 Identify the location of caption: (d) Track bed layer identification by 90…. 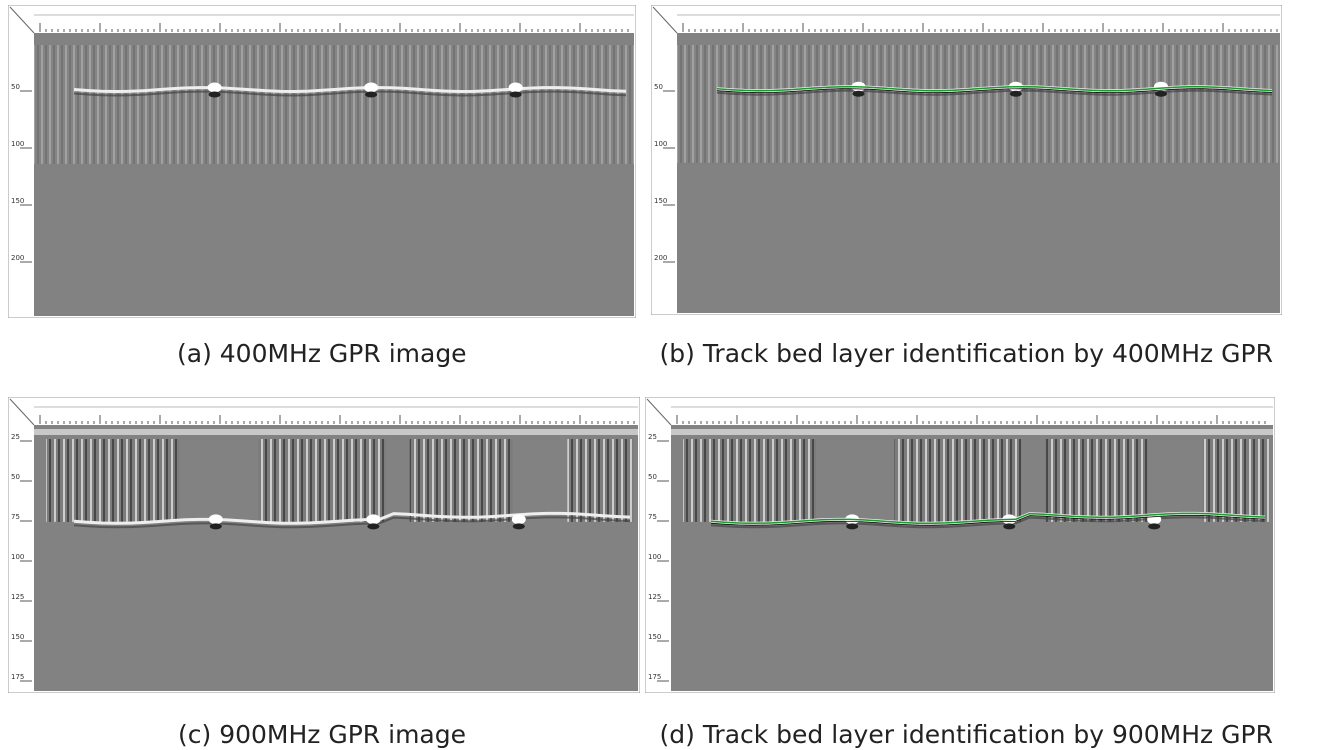
(966, 734).